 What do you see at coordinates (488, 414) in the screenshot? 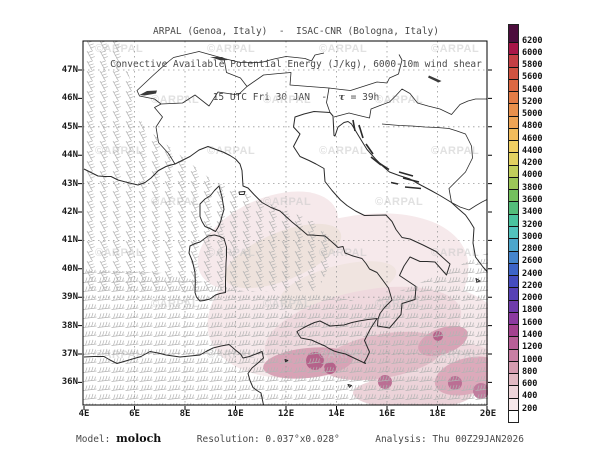
I see `lon-label-20E: 20E` at bounding box center [488, 414].